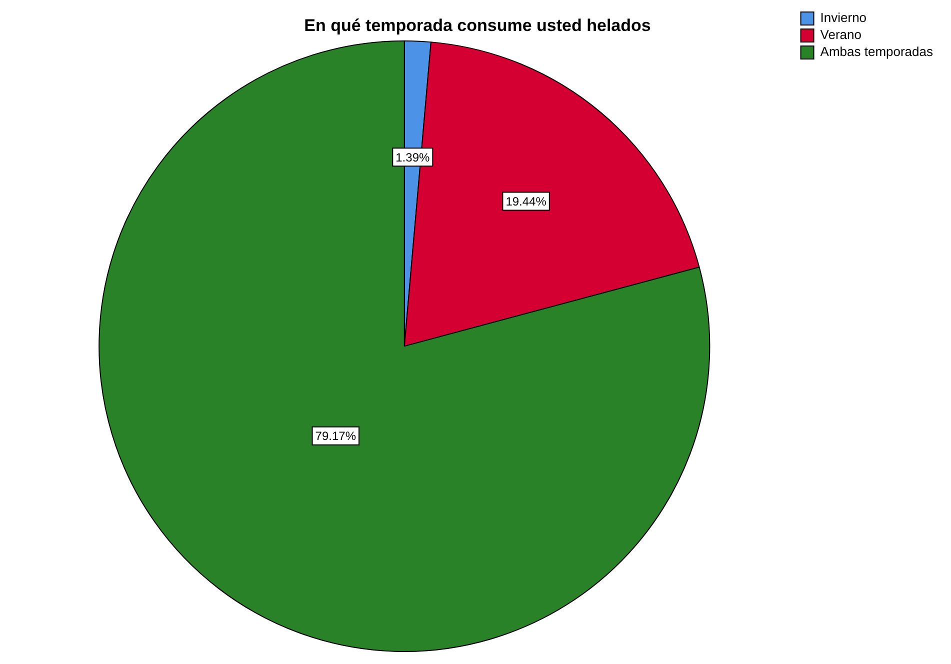  I want to click on legend-label: Verano, so click(841, 34).